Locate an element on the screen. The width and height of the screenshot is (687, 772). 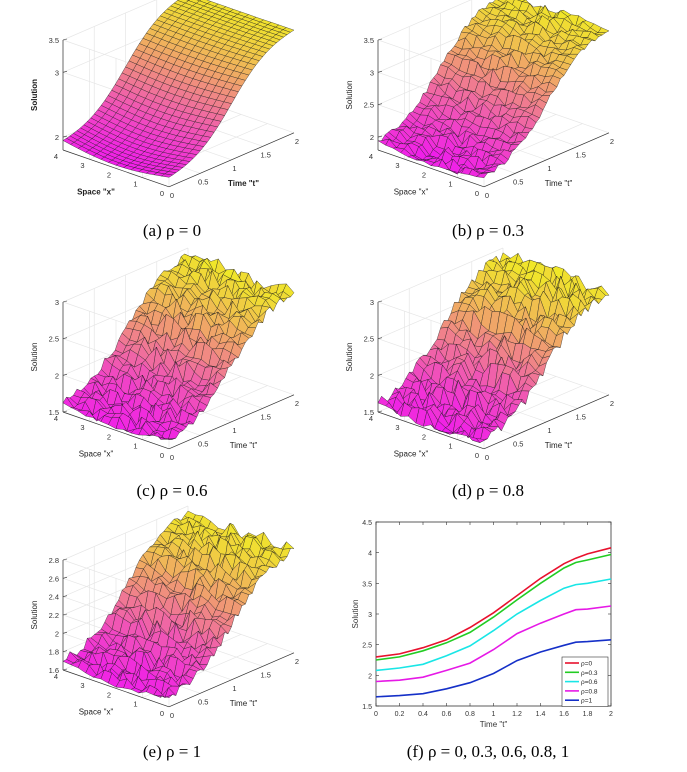
x-axis-label: Time "t" is located at coordinates (494, 724).